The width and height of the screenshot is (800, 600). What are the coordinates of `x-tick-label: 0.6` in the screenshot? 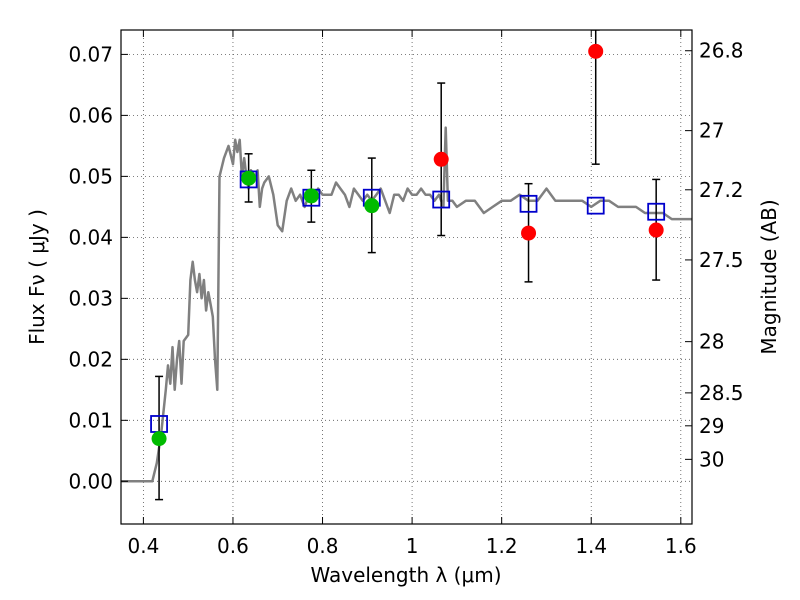 It's located at (233, 546).